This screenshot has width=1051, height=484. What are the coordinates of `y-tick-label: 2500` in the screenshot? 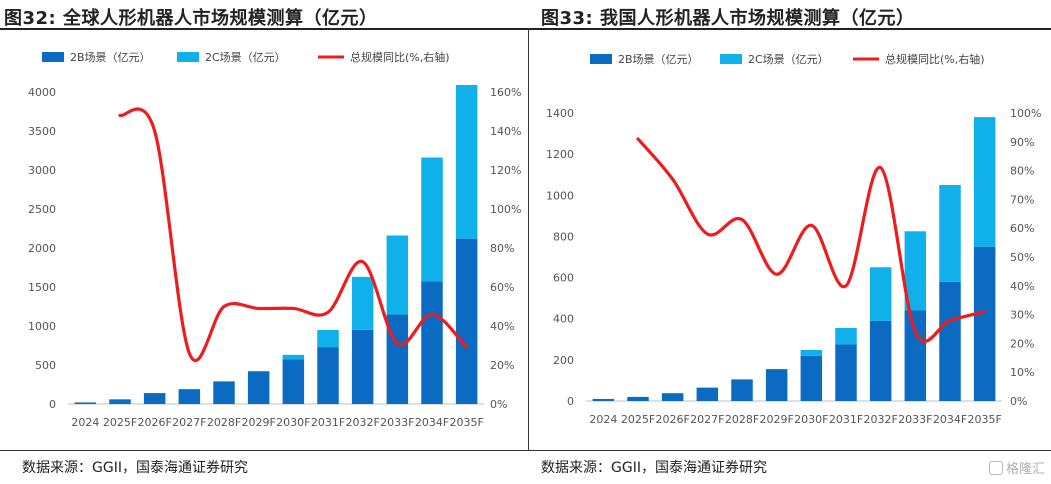 It's located at (42, 209).